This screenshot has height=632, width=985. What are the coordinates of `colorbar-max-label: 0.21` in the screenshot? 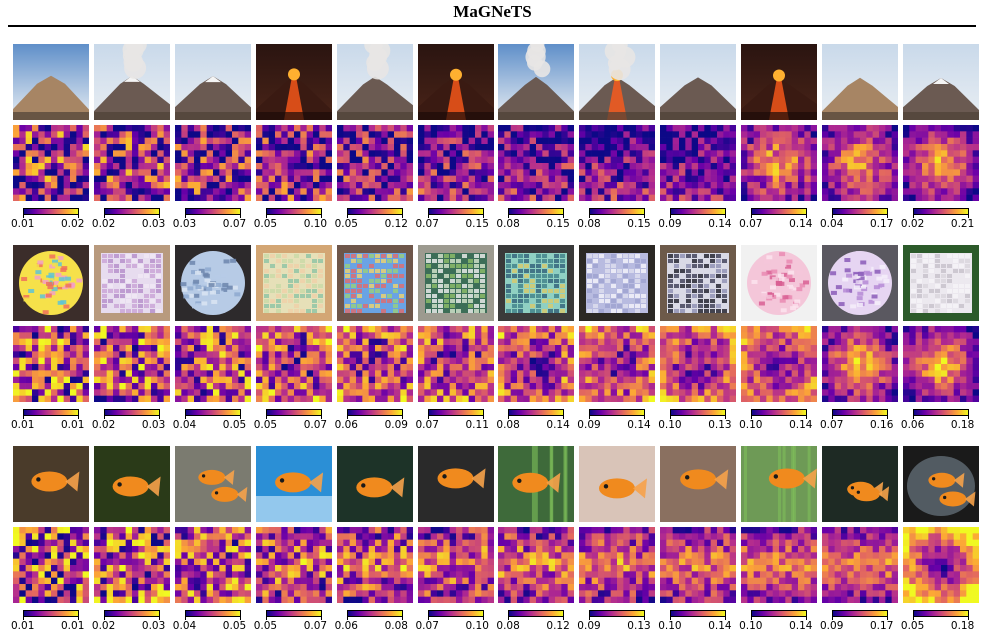 It's located at (962, 224).